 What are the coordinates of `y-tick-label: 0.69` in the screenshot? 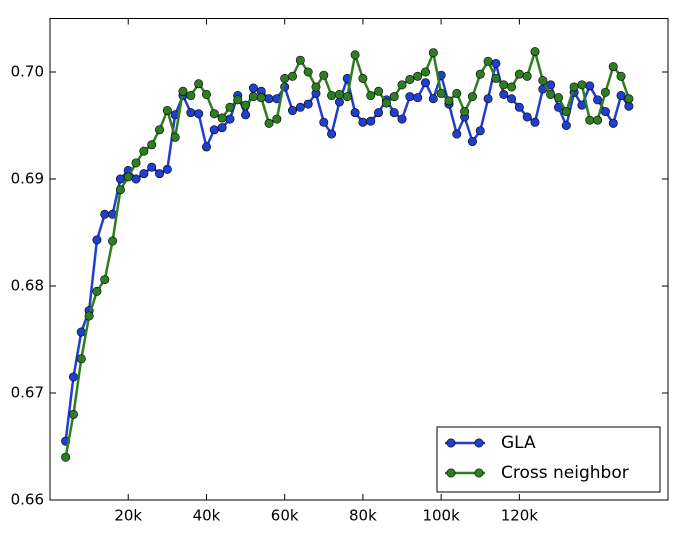 It's located at (27, 179).